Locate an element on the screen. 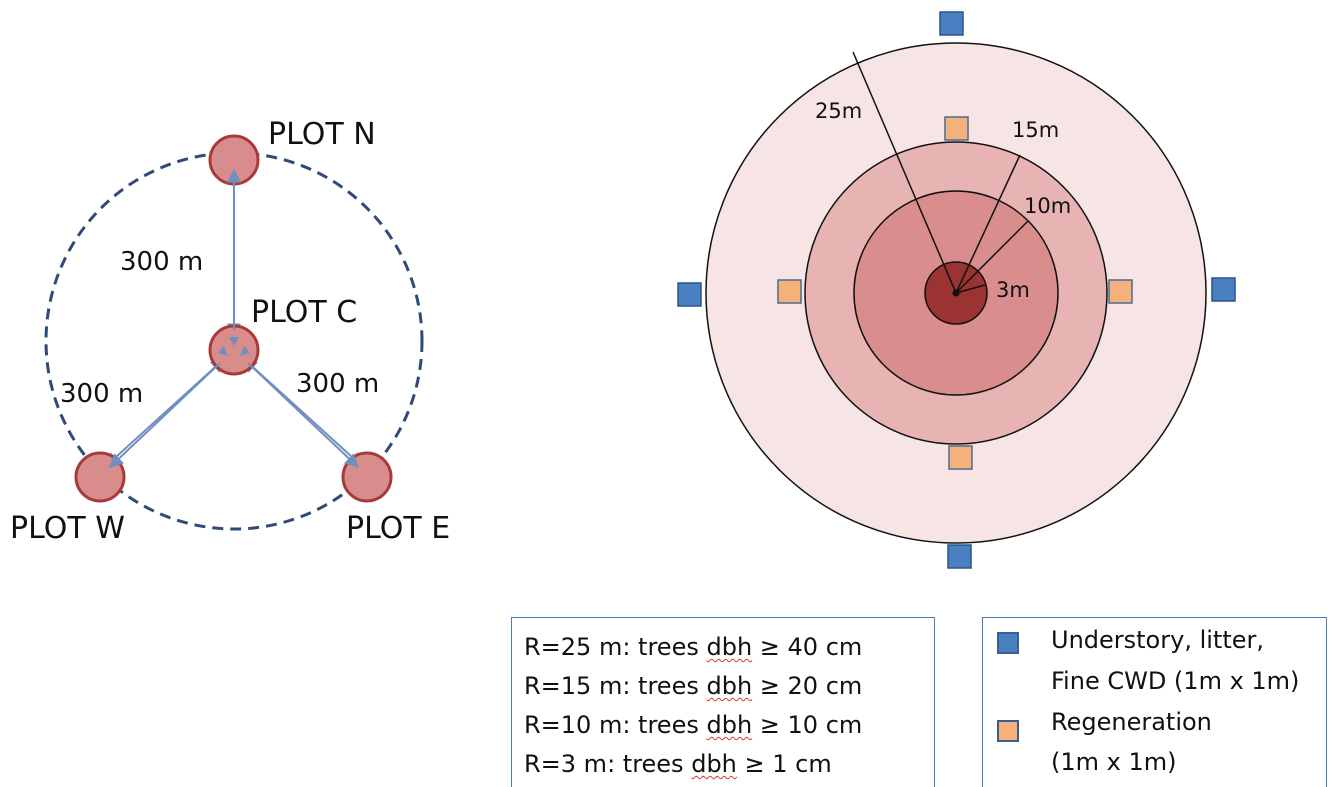 The image size is (1335, 787). radius-legend-row: R=25 m: trees dbh ≥ 40 cm is located at coordinates (729, 647).